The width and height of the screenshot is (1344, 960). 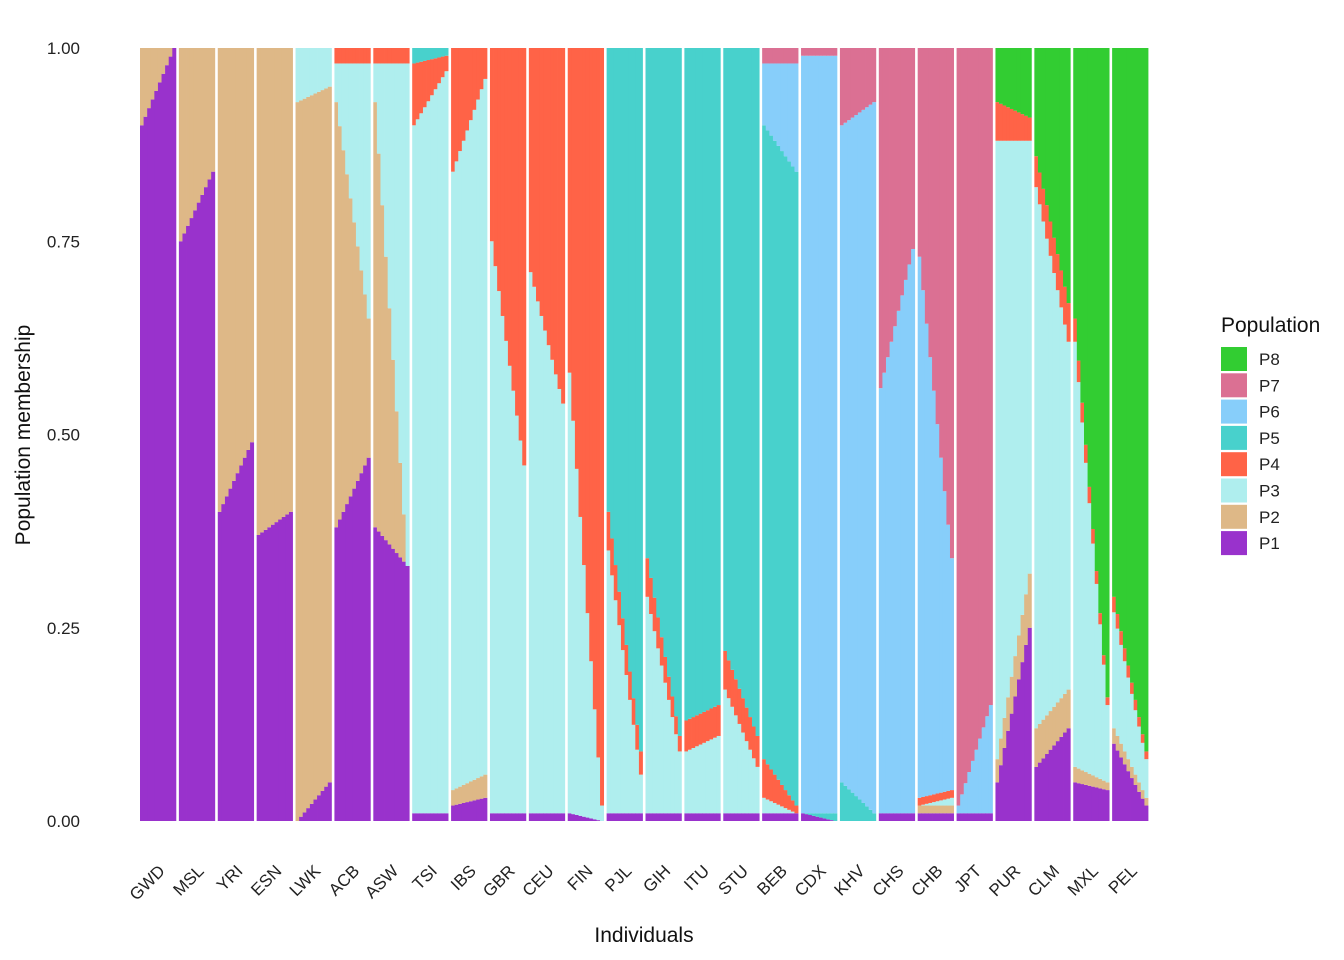 What do you see at coordinates (1269, 359) in the screenshot?
I see `legend-label-p8: P8` at bounding box center [1269, 359].